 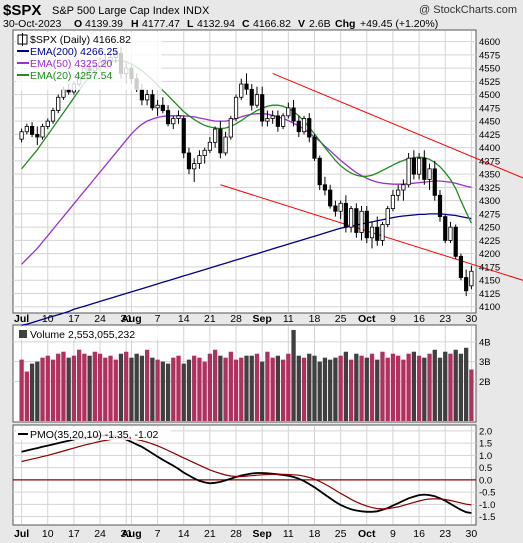 What do you see at coordinates (48, 319) in the screenshot?
I see `x-tick-label: 10` at bounding box center [48, 319].